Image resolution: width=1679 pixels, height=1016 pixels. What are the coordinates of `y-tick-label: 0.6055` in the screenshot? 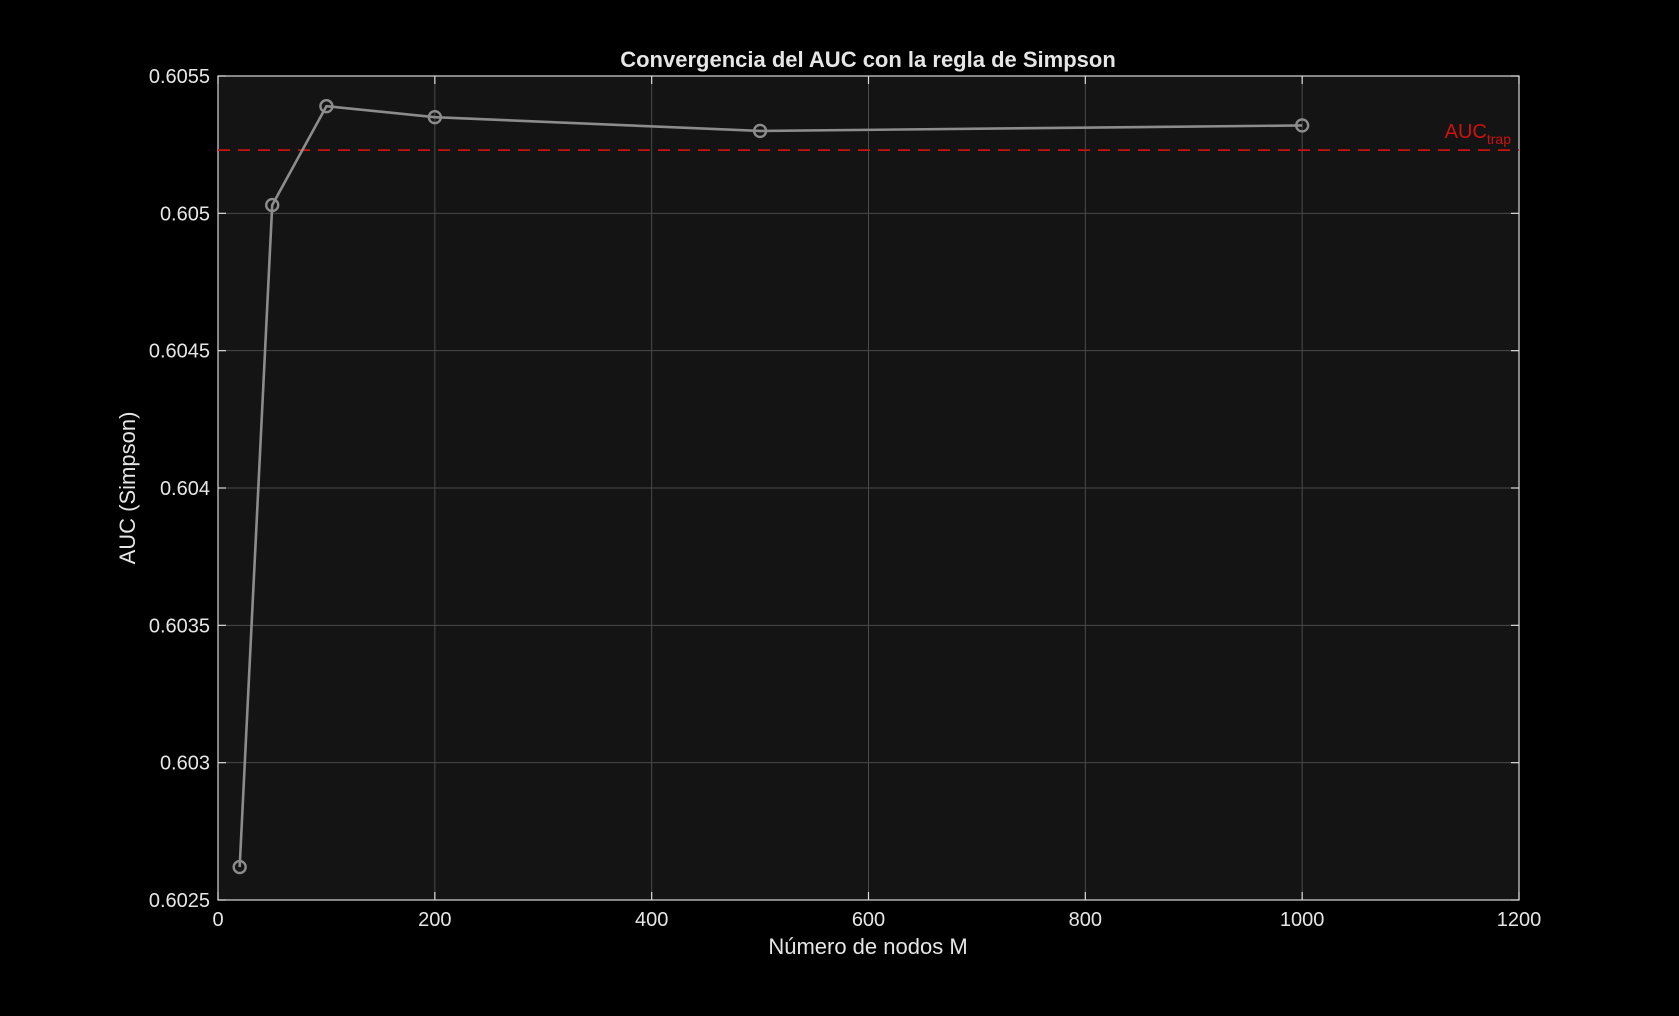 It's located at (179, 77).